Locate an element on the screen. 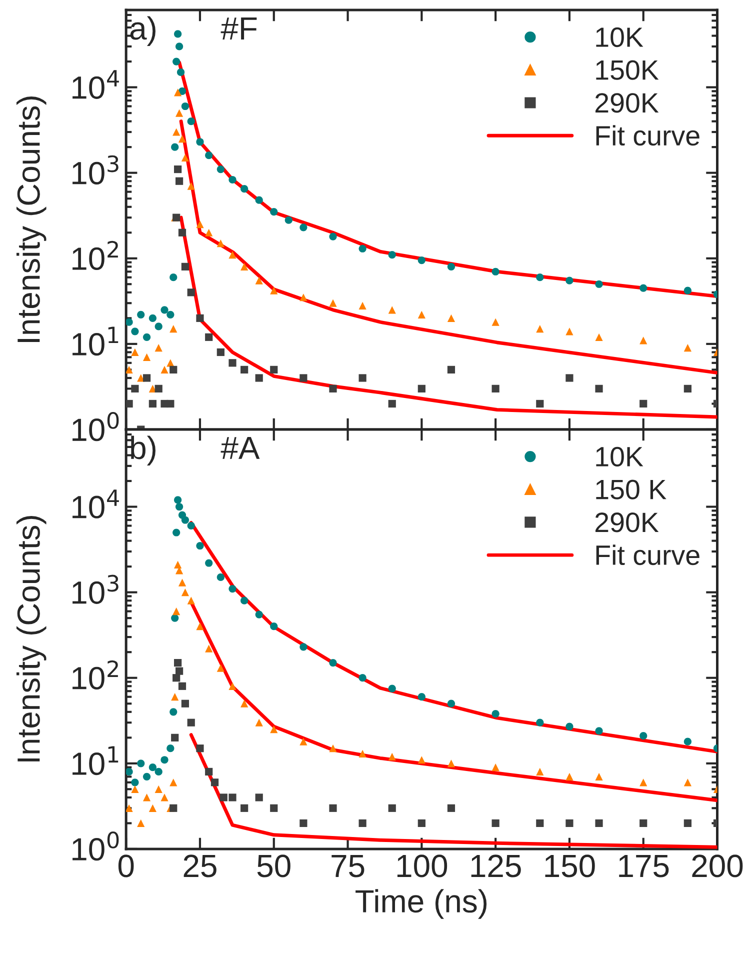  x-tick-label: 25 is located at coordinates (200, 866).